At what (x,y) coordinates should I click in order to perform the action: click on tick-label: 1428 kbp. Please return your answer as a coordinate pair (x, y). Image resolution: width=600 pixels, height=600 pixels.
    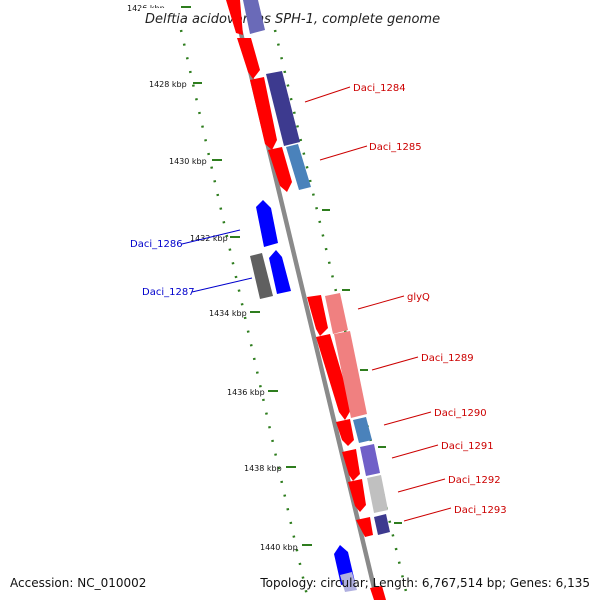
    Looking at the image, I should click on (168, 84).